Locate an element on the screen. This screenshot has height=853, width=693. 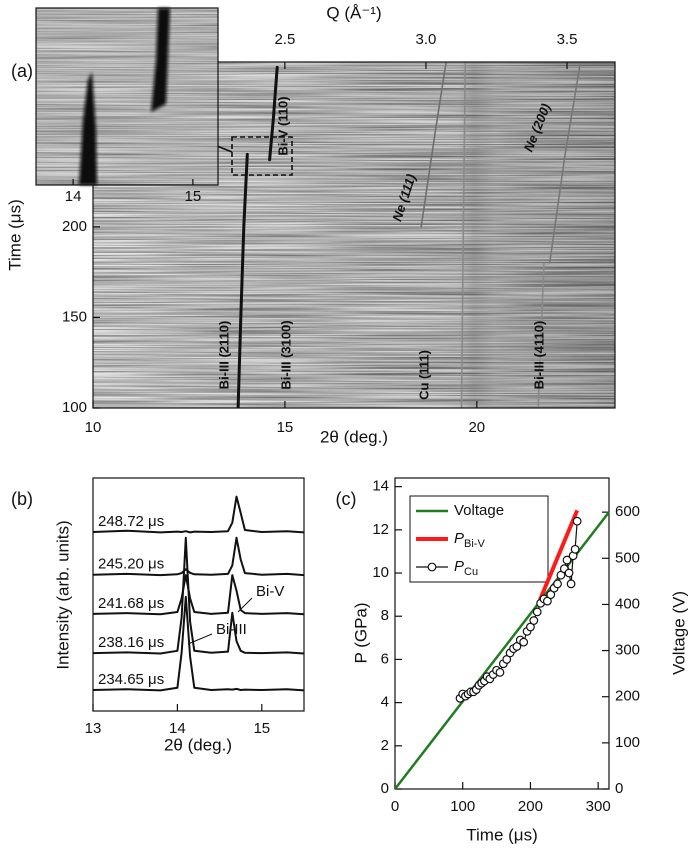
legend-subscript: Cu is located at coordinates (471, 572).